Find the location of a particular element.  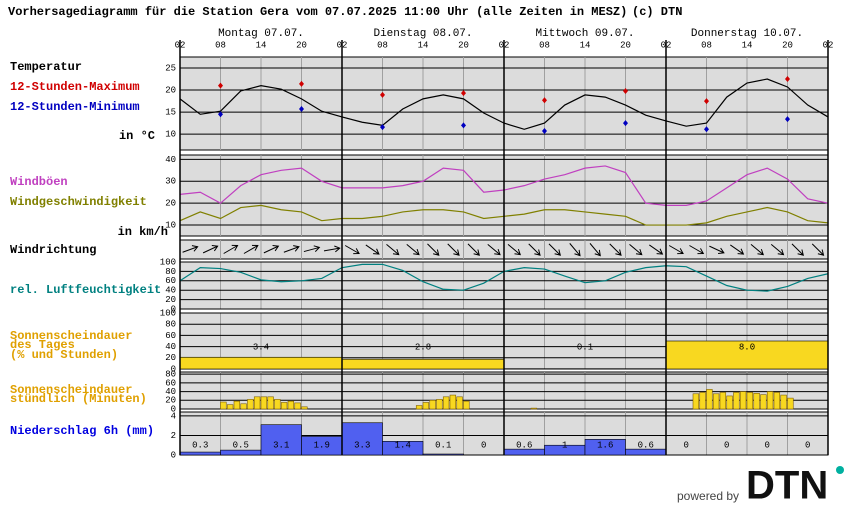

powered-by: powered by is located at coordinates (708, 496).